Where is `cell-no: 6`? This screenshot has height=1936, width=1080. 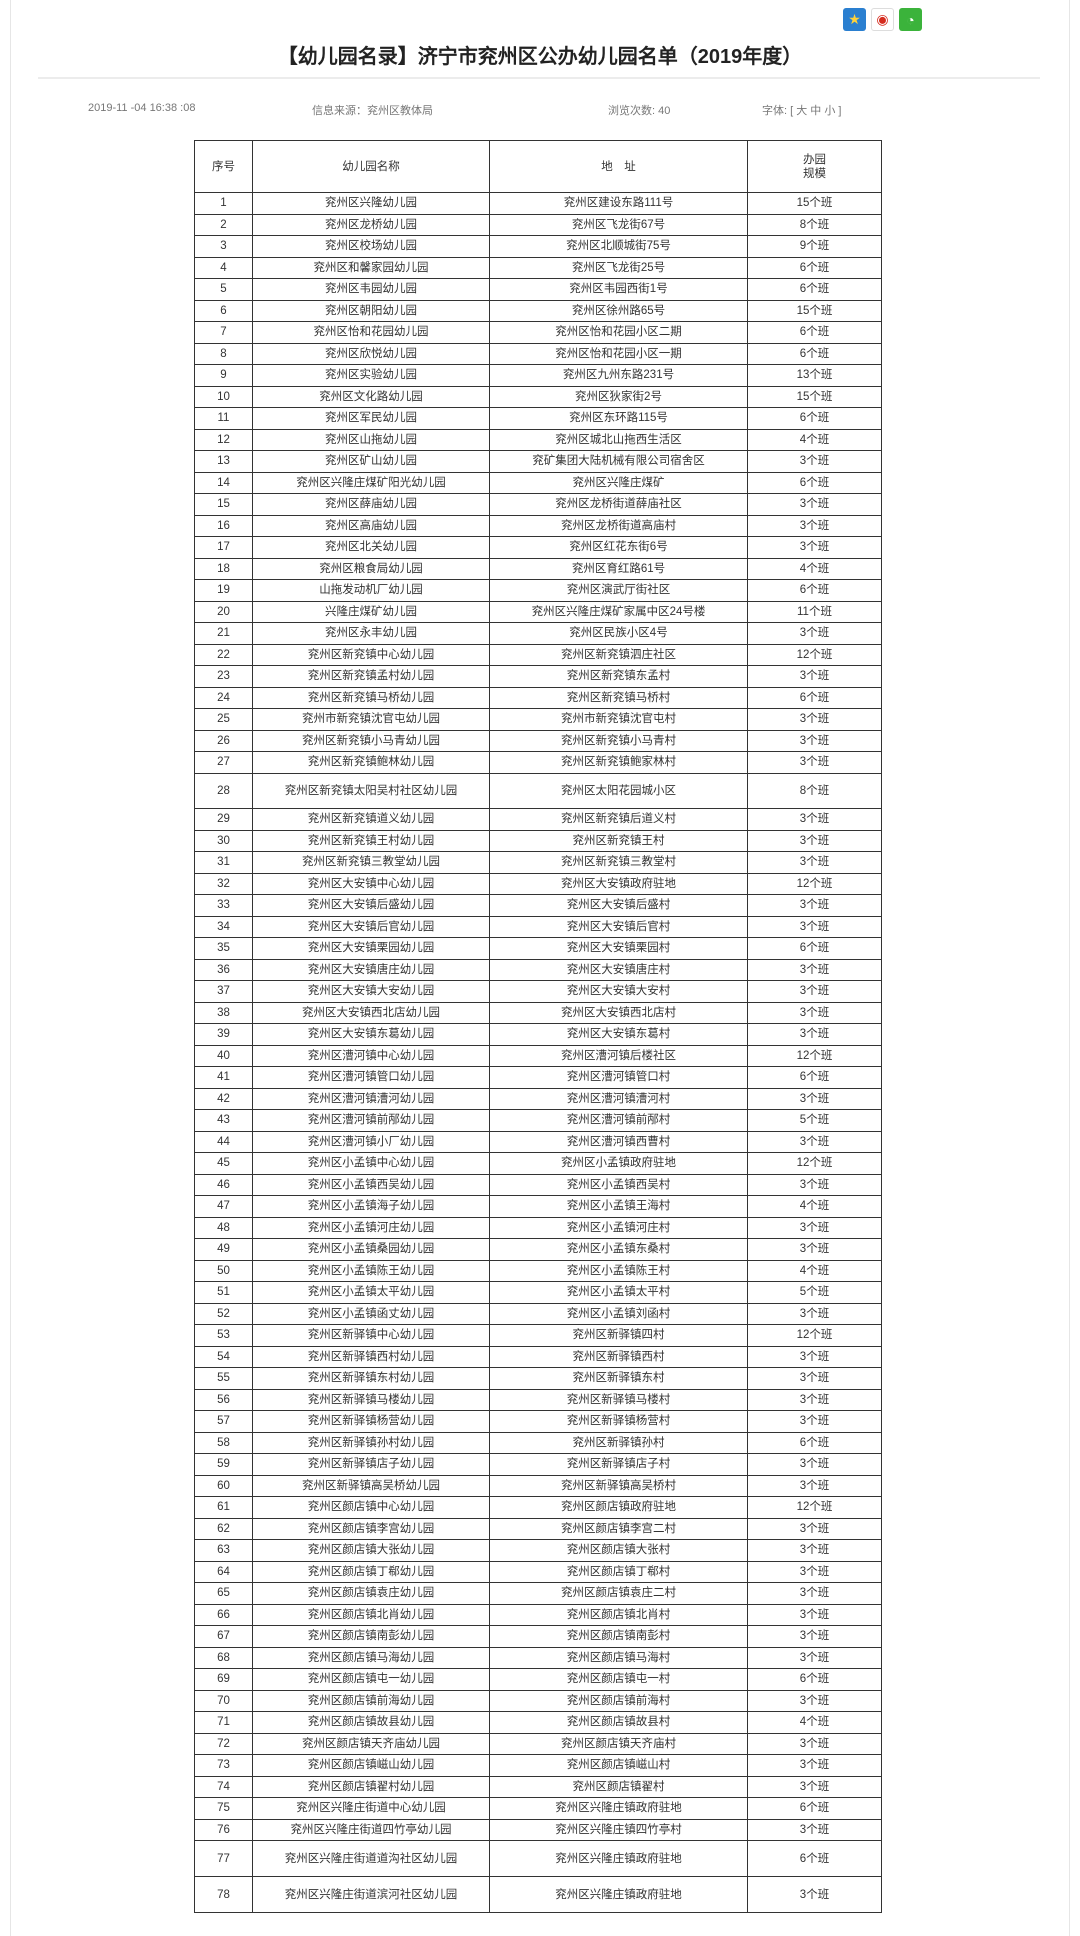 cell-no: 6 is located at coordinates (223, 310).